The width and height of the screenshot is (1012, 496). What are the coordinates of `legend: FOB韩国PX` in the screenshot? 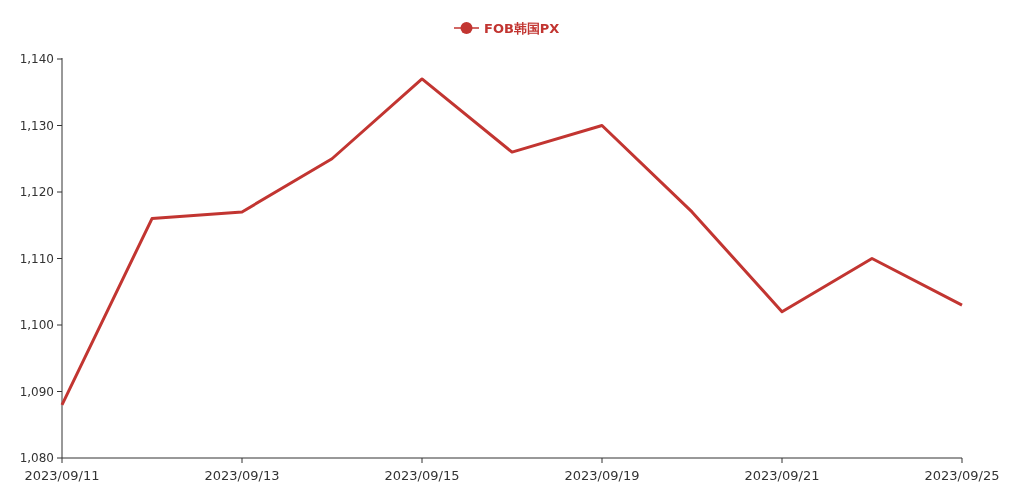 It's located at (506, 28).